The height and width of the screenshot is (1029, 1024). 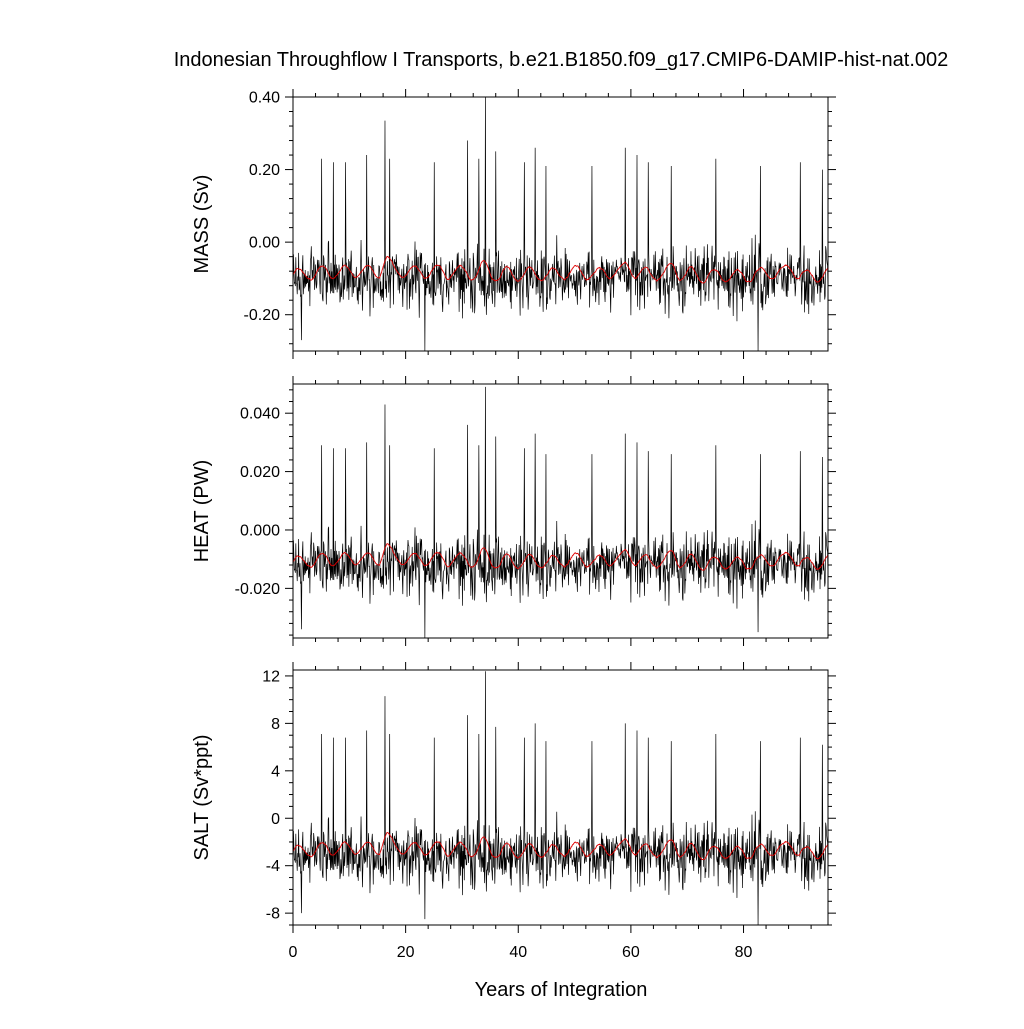 I want to click on y-tick-label: 0, so click(x=275, y=819).